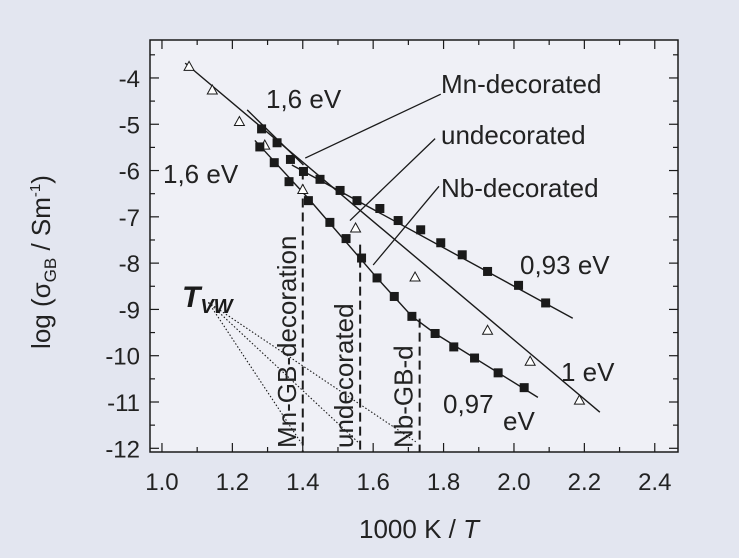 The image size is (739, 558). Describe the element at coordinates (513, 135) in the screenshot. I see `legend-label-undecorated: undecorated` at that location.